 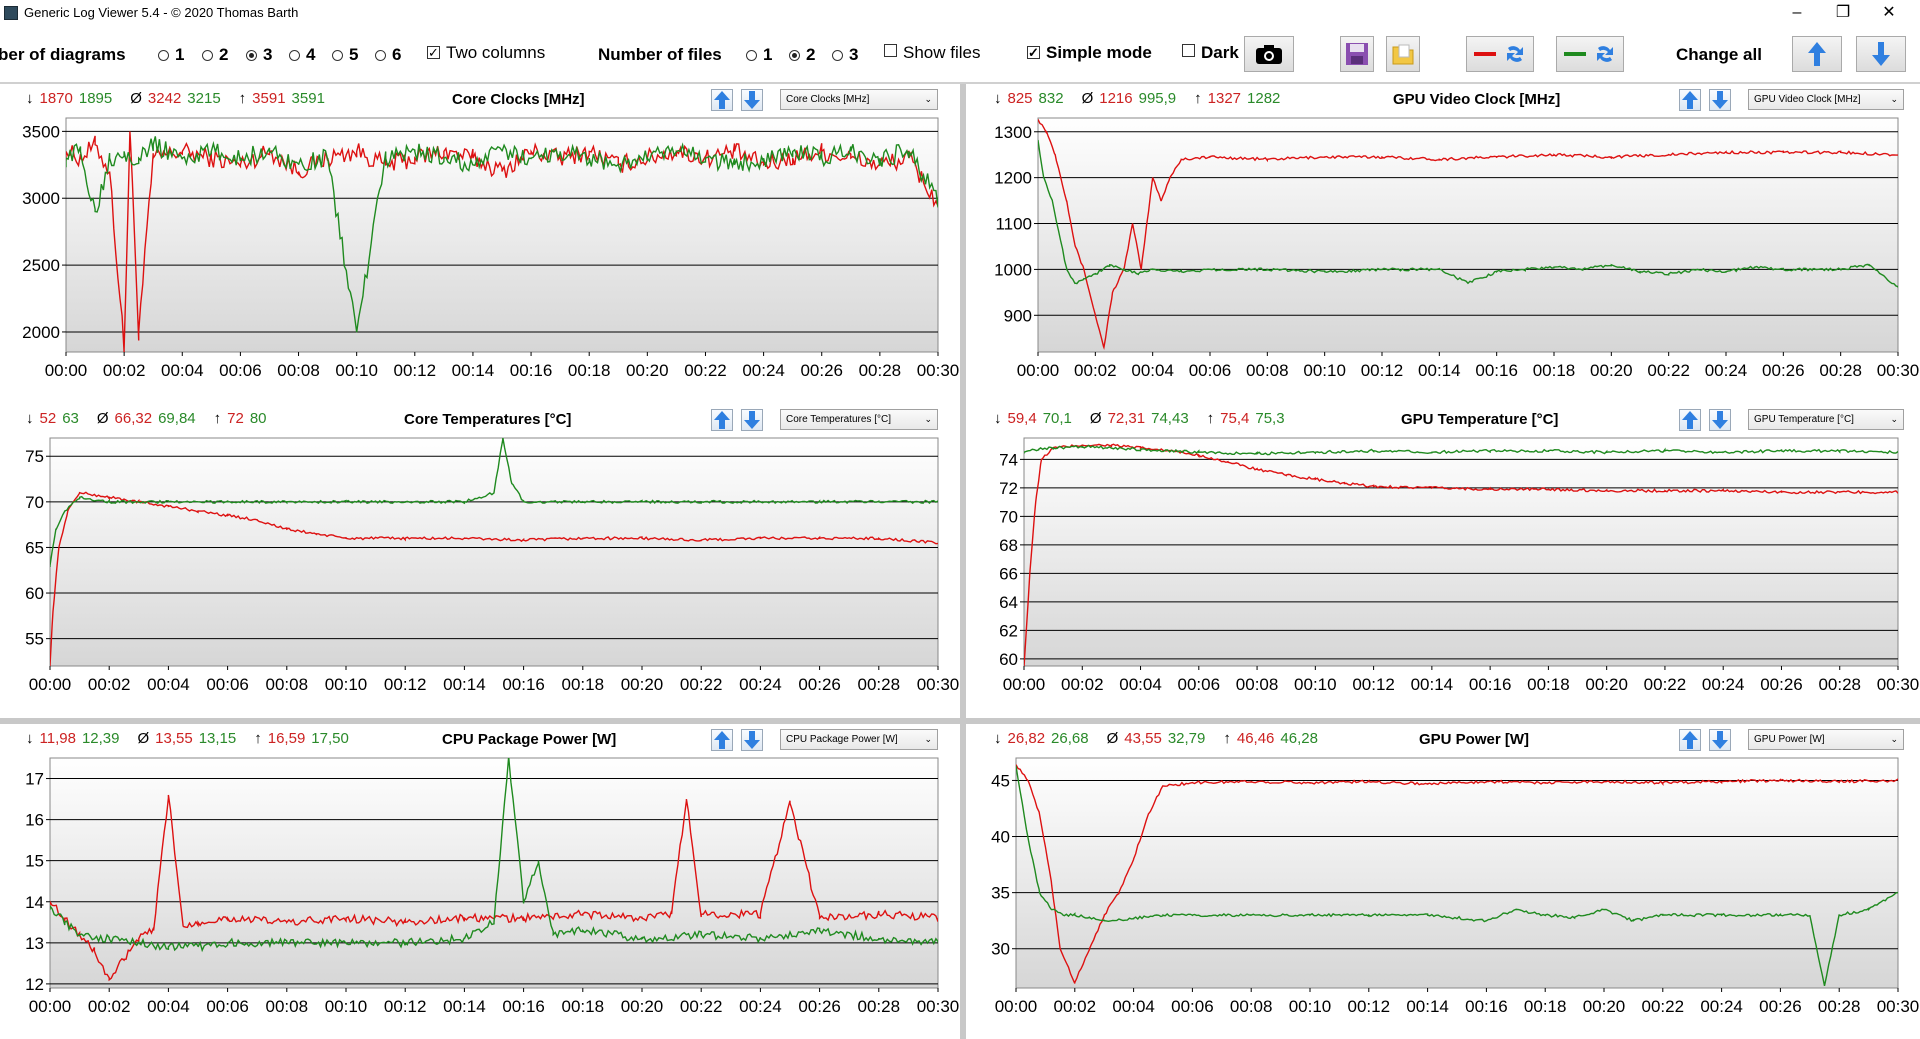 I want to click on radio-selected-icon, so click(x=251, y=55).